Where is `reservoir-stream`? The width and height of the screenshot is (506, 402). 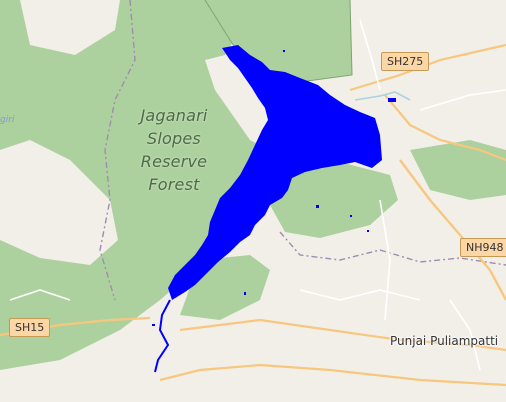 reservoir-stream is located at coordinates (162, 336).